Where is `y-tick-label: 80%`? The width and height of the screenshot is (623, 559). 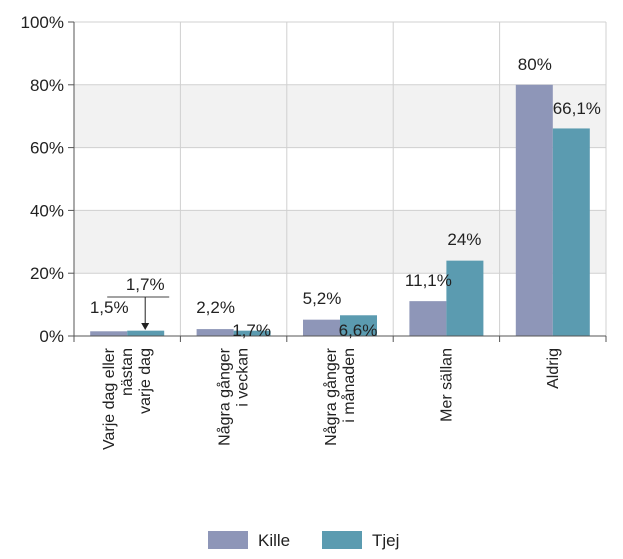 y-tick-label: 80% is located at coordinates (47, 85).